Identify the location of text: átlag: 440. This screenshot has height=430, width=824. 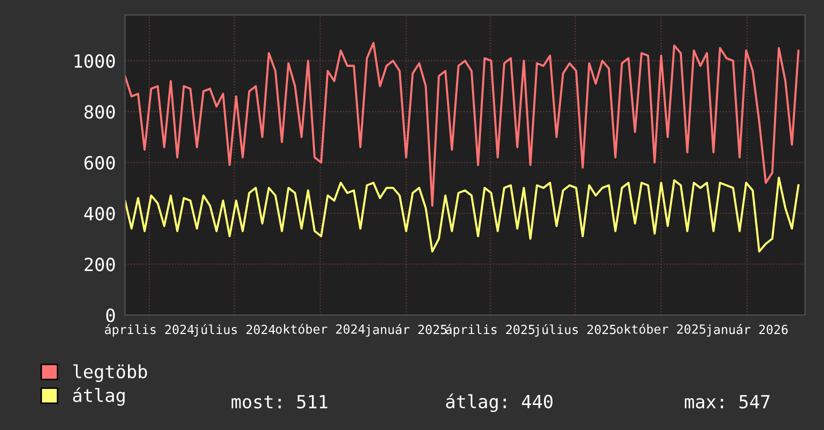
(499, 403).